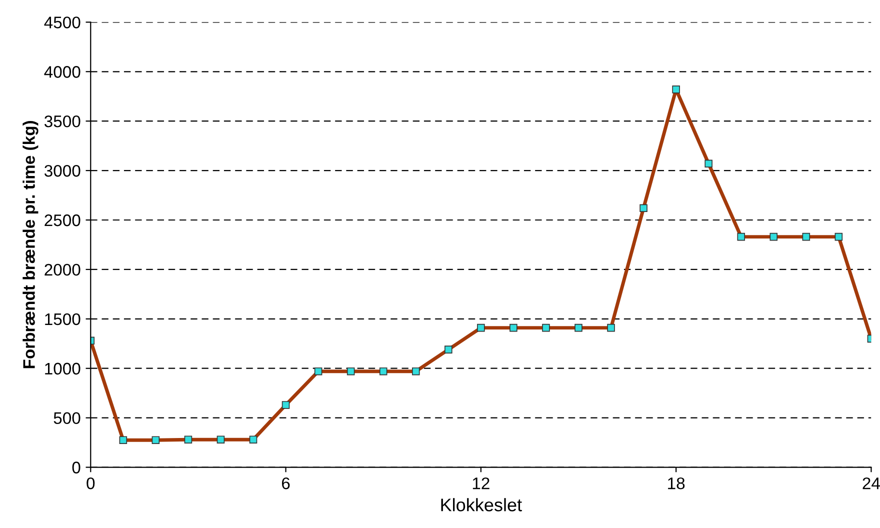 The width and height of the screenshot is (880, 528). I want to click on x-tick-label: 0, so click(90, 483).